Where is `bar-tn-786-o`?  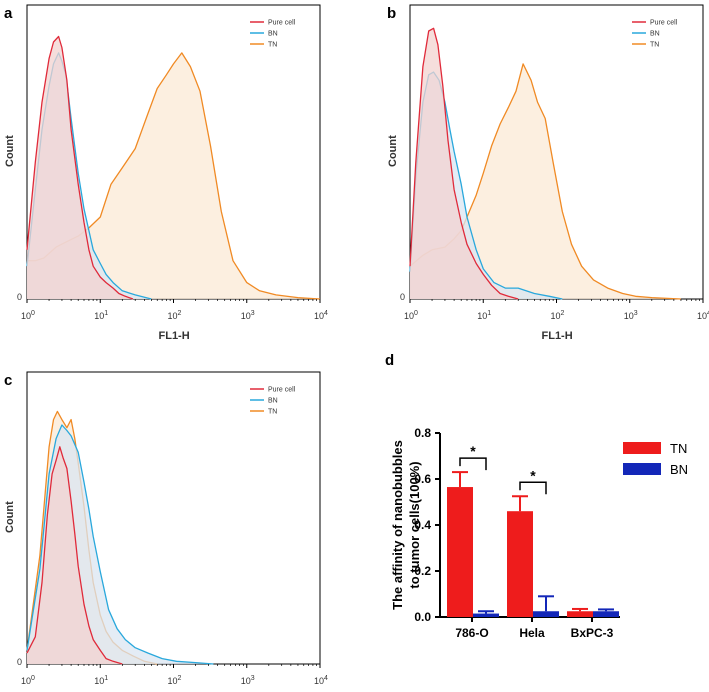
bar-tn-786-o is located at coordinates (460, 552).